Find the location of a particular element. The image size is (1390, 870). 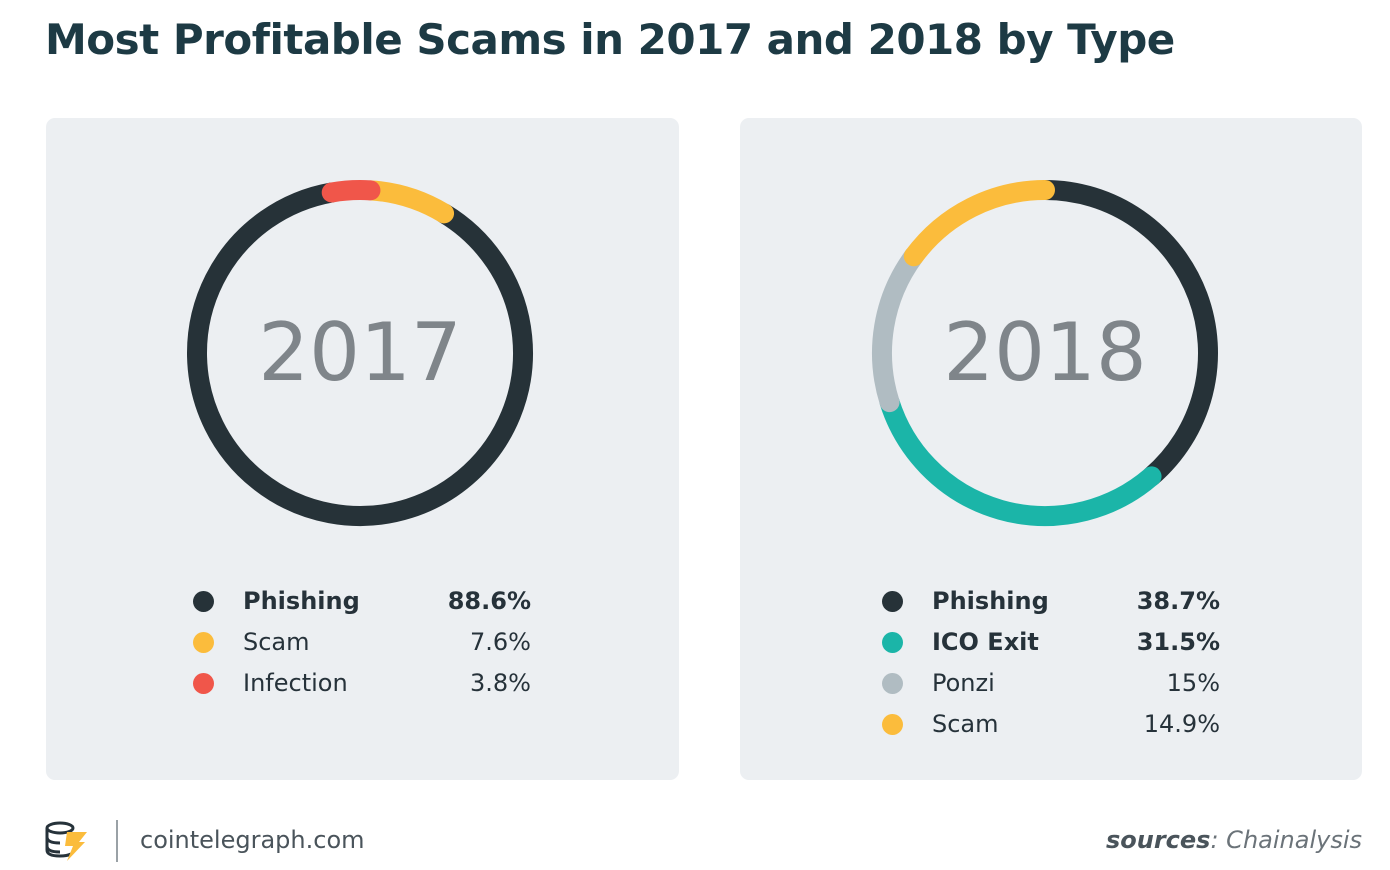

legend-label: Infection is located at coordinates (295, 683).